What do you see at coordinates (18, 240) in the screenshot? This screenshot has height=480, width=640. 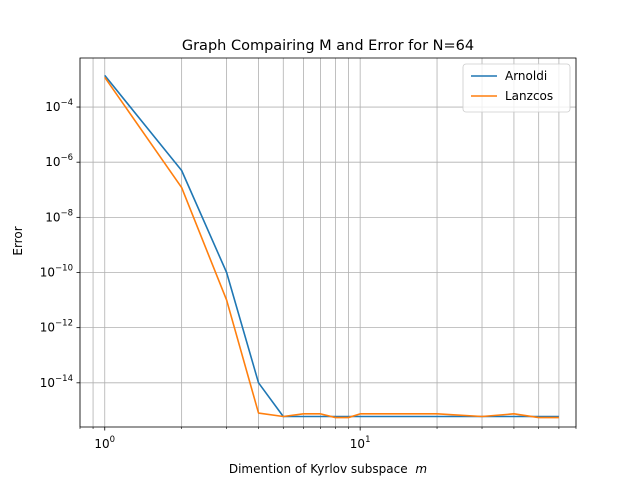 I see `y-axis-label: Error` at bounding box center [18, 240].